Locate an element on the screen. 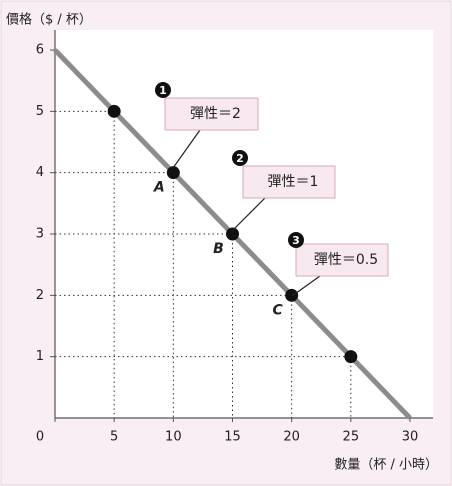  y-tick-label: 5 is located at coordinates (40, 111).